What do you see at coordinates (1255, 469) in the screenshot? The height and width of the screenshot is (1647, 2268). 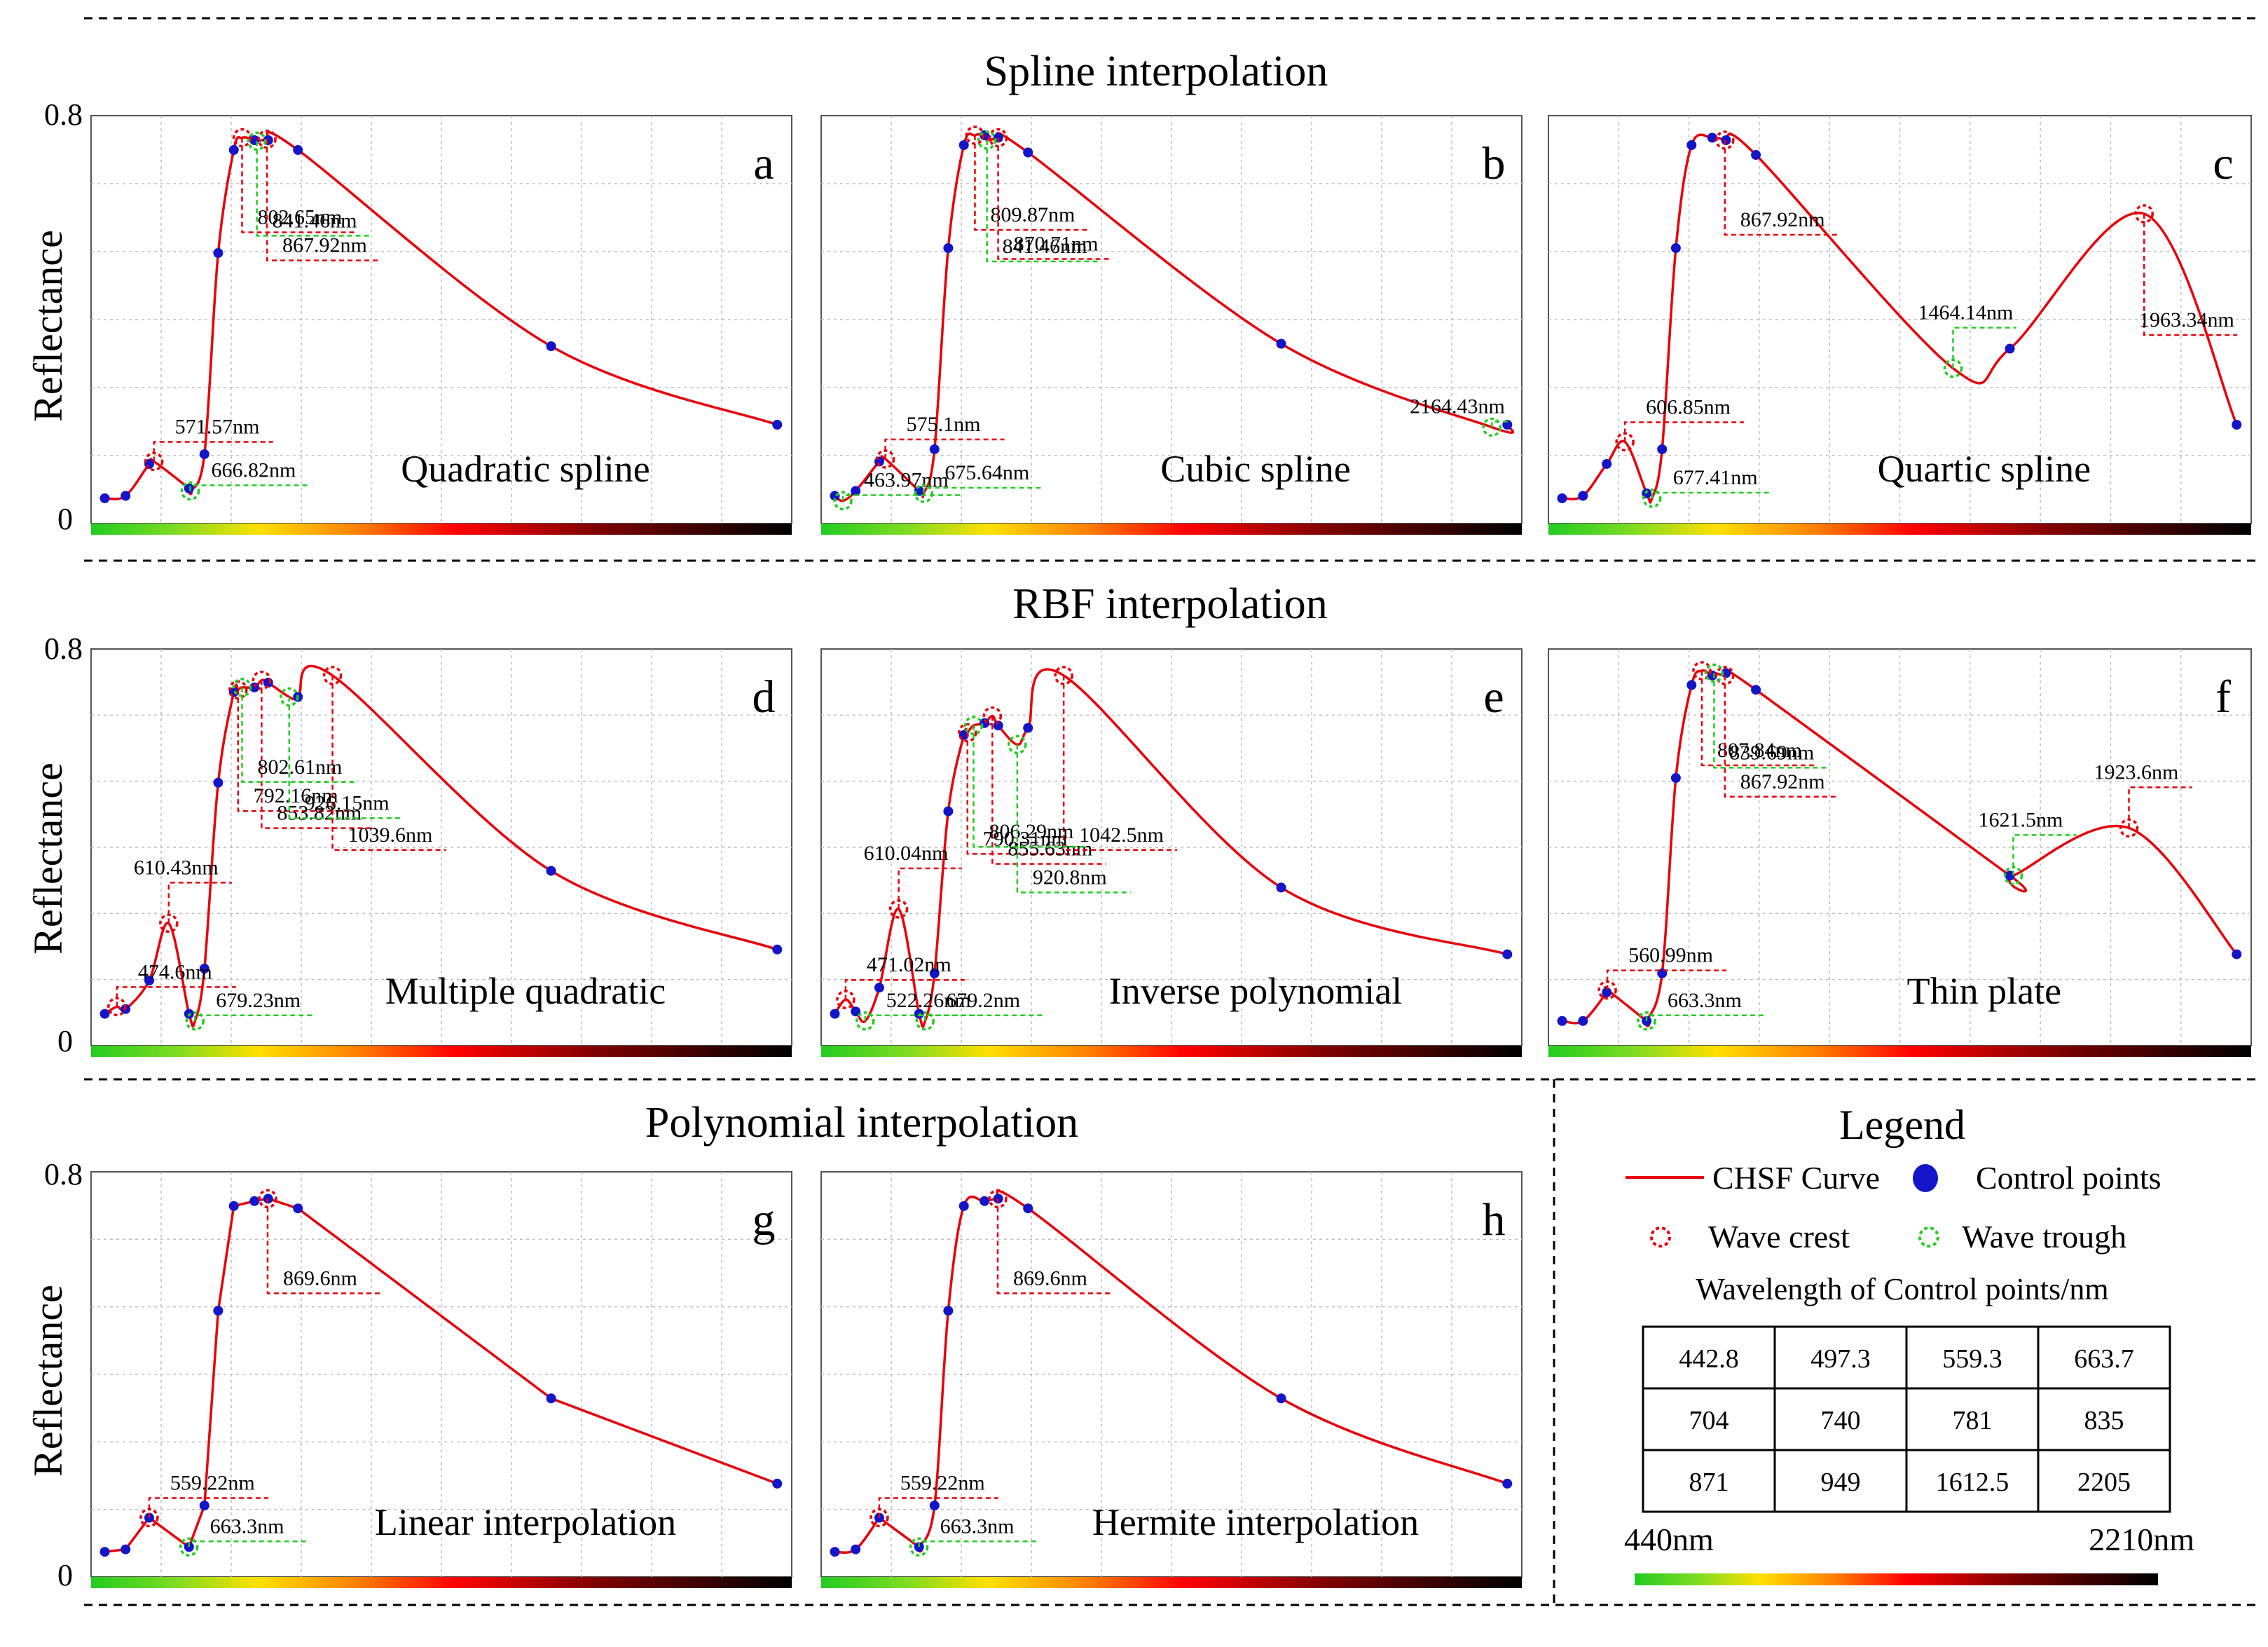 I see `method-label: Cubic spline` at bounding box center [1255, 469].